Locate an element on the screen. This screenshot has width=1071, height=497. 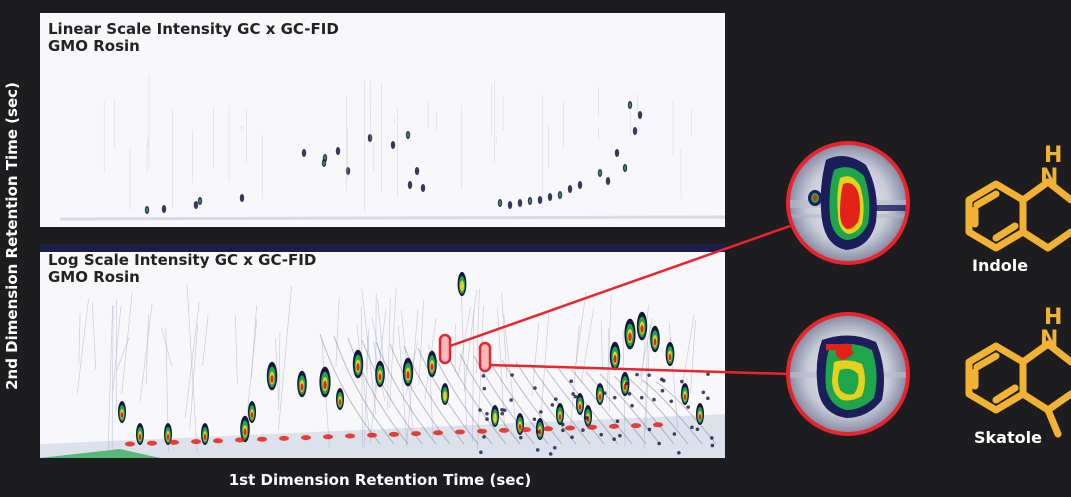
skatole-hydrogen-label: H is located at coordinates (1053, 317).